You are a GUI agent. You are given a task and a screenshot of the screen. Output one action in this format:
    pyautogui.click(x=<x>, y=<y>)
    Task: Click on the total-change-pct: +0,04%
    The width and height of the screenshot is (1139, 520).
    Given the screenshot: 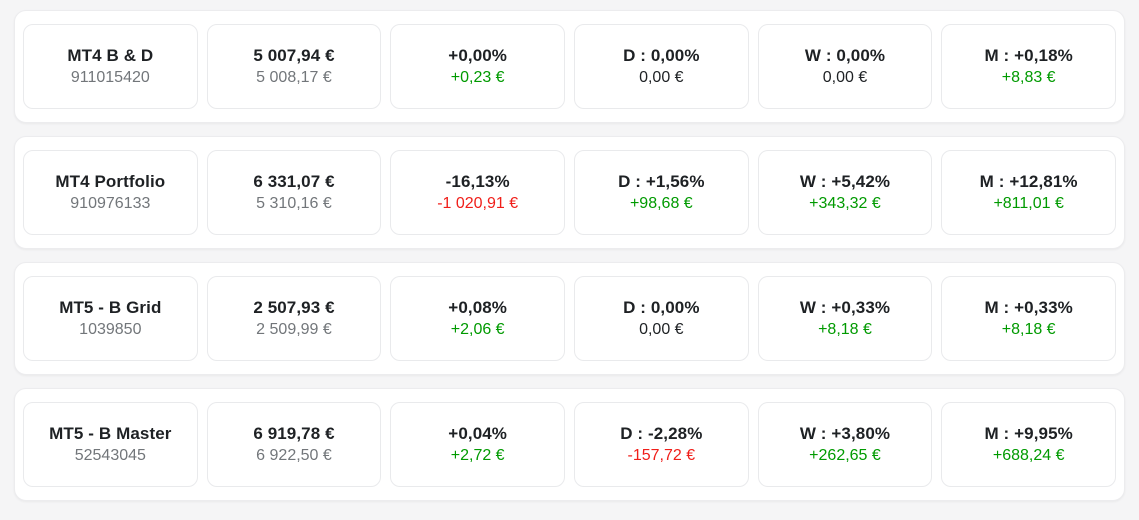 What is the action you would take?
    pyautogui.click(x=478, y=433)
    